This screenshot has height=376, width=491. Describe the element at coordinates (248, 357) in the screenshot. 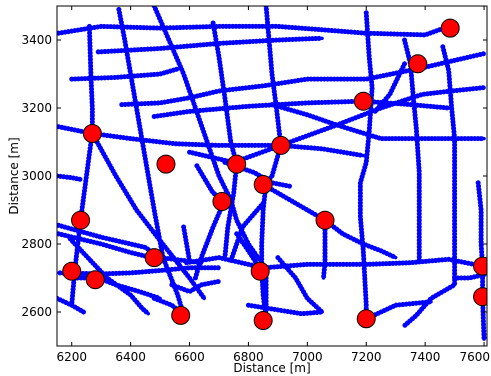

I see `x-tick-label: 6800` at that location.